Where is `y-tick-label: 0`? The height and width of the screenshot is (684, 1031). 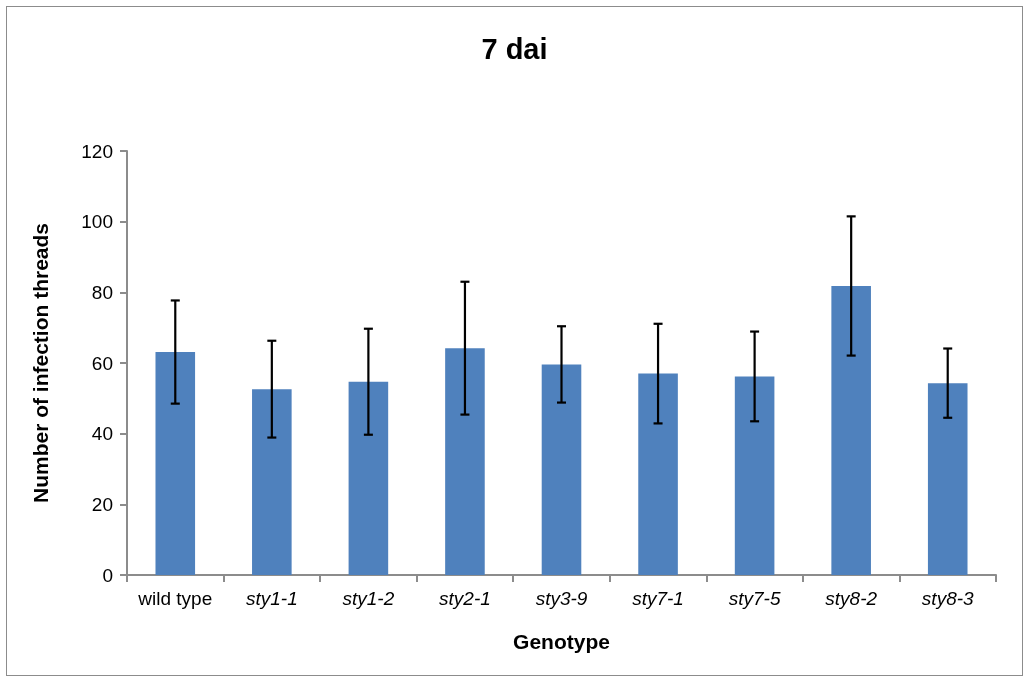 y-tick-label: 0 is located at coordinates (107, 575).